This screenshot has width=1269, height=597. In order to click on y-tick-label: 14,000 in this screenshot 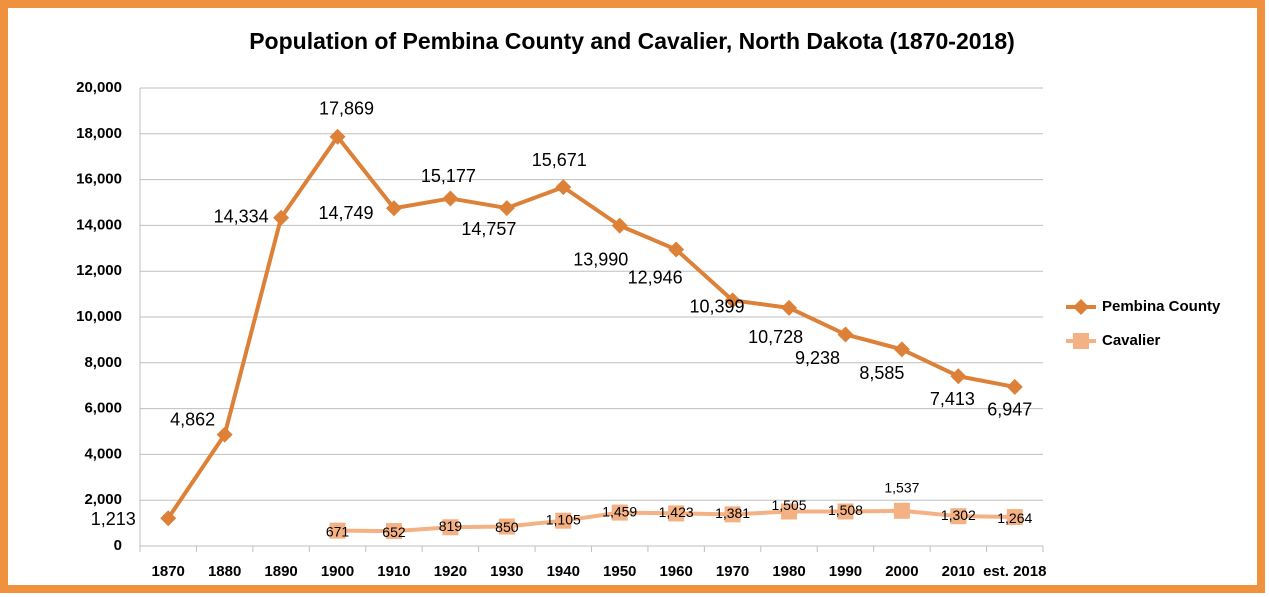, I will do `click(99, 224)`.